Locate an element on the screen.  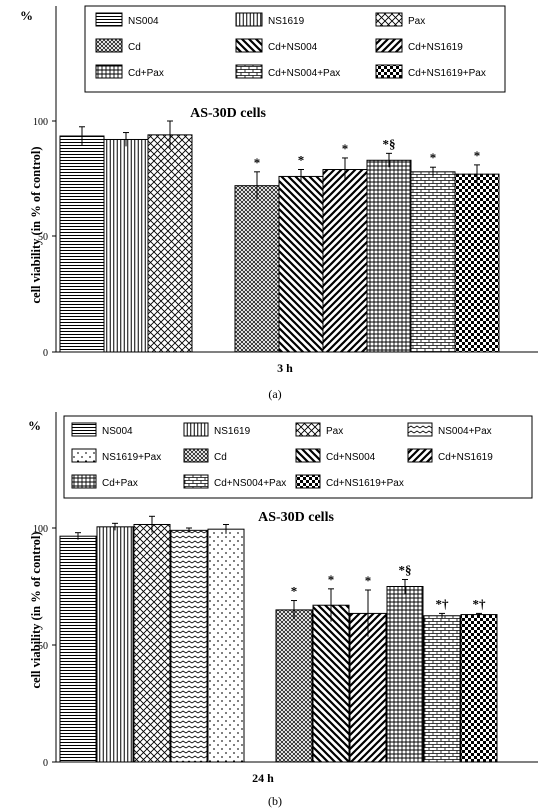
legend-swatch-ns1619-pax is located at coordinates (84, 455).